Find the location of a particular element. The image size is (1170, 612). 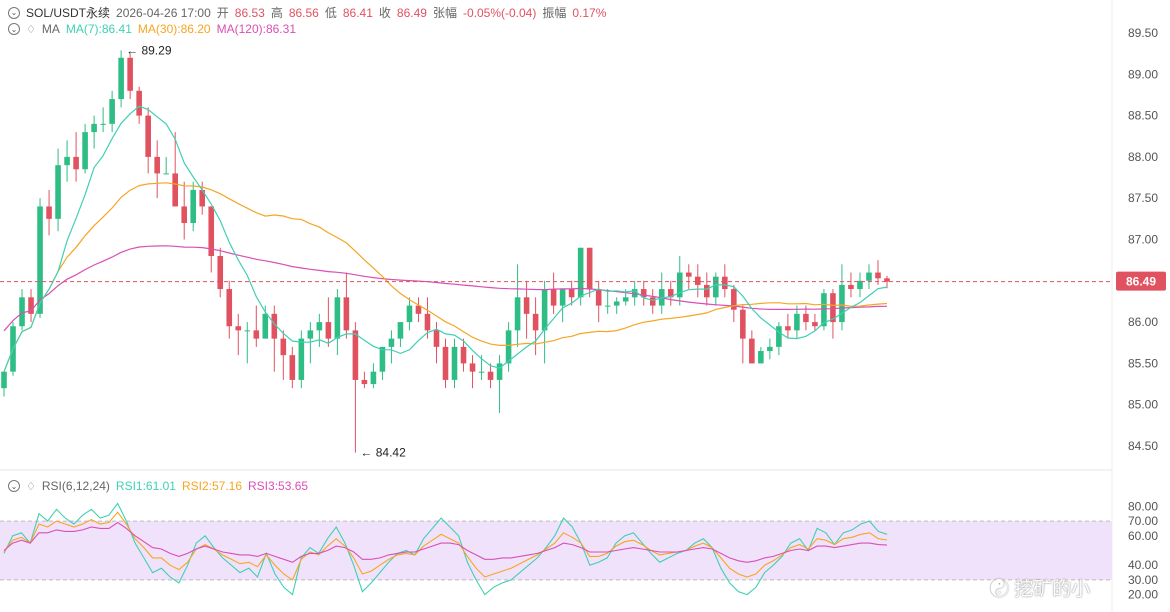

low-value: 86.41 is located at coordinates (357, 12).